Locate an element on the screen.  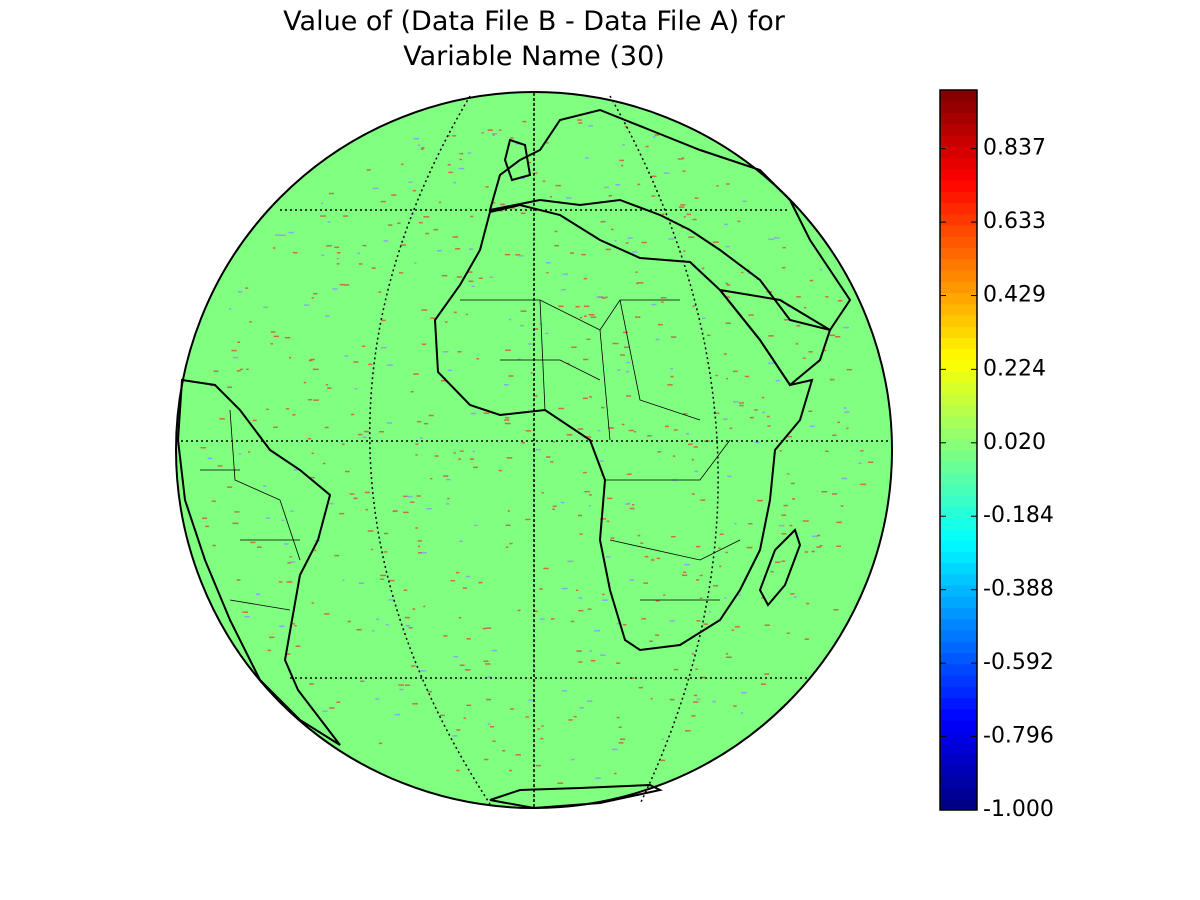
colorbar-tick-label: -0.184 is located at coordinates (1018, 515).